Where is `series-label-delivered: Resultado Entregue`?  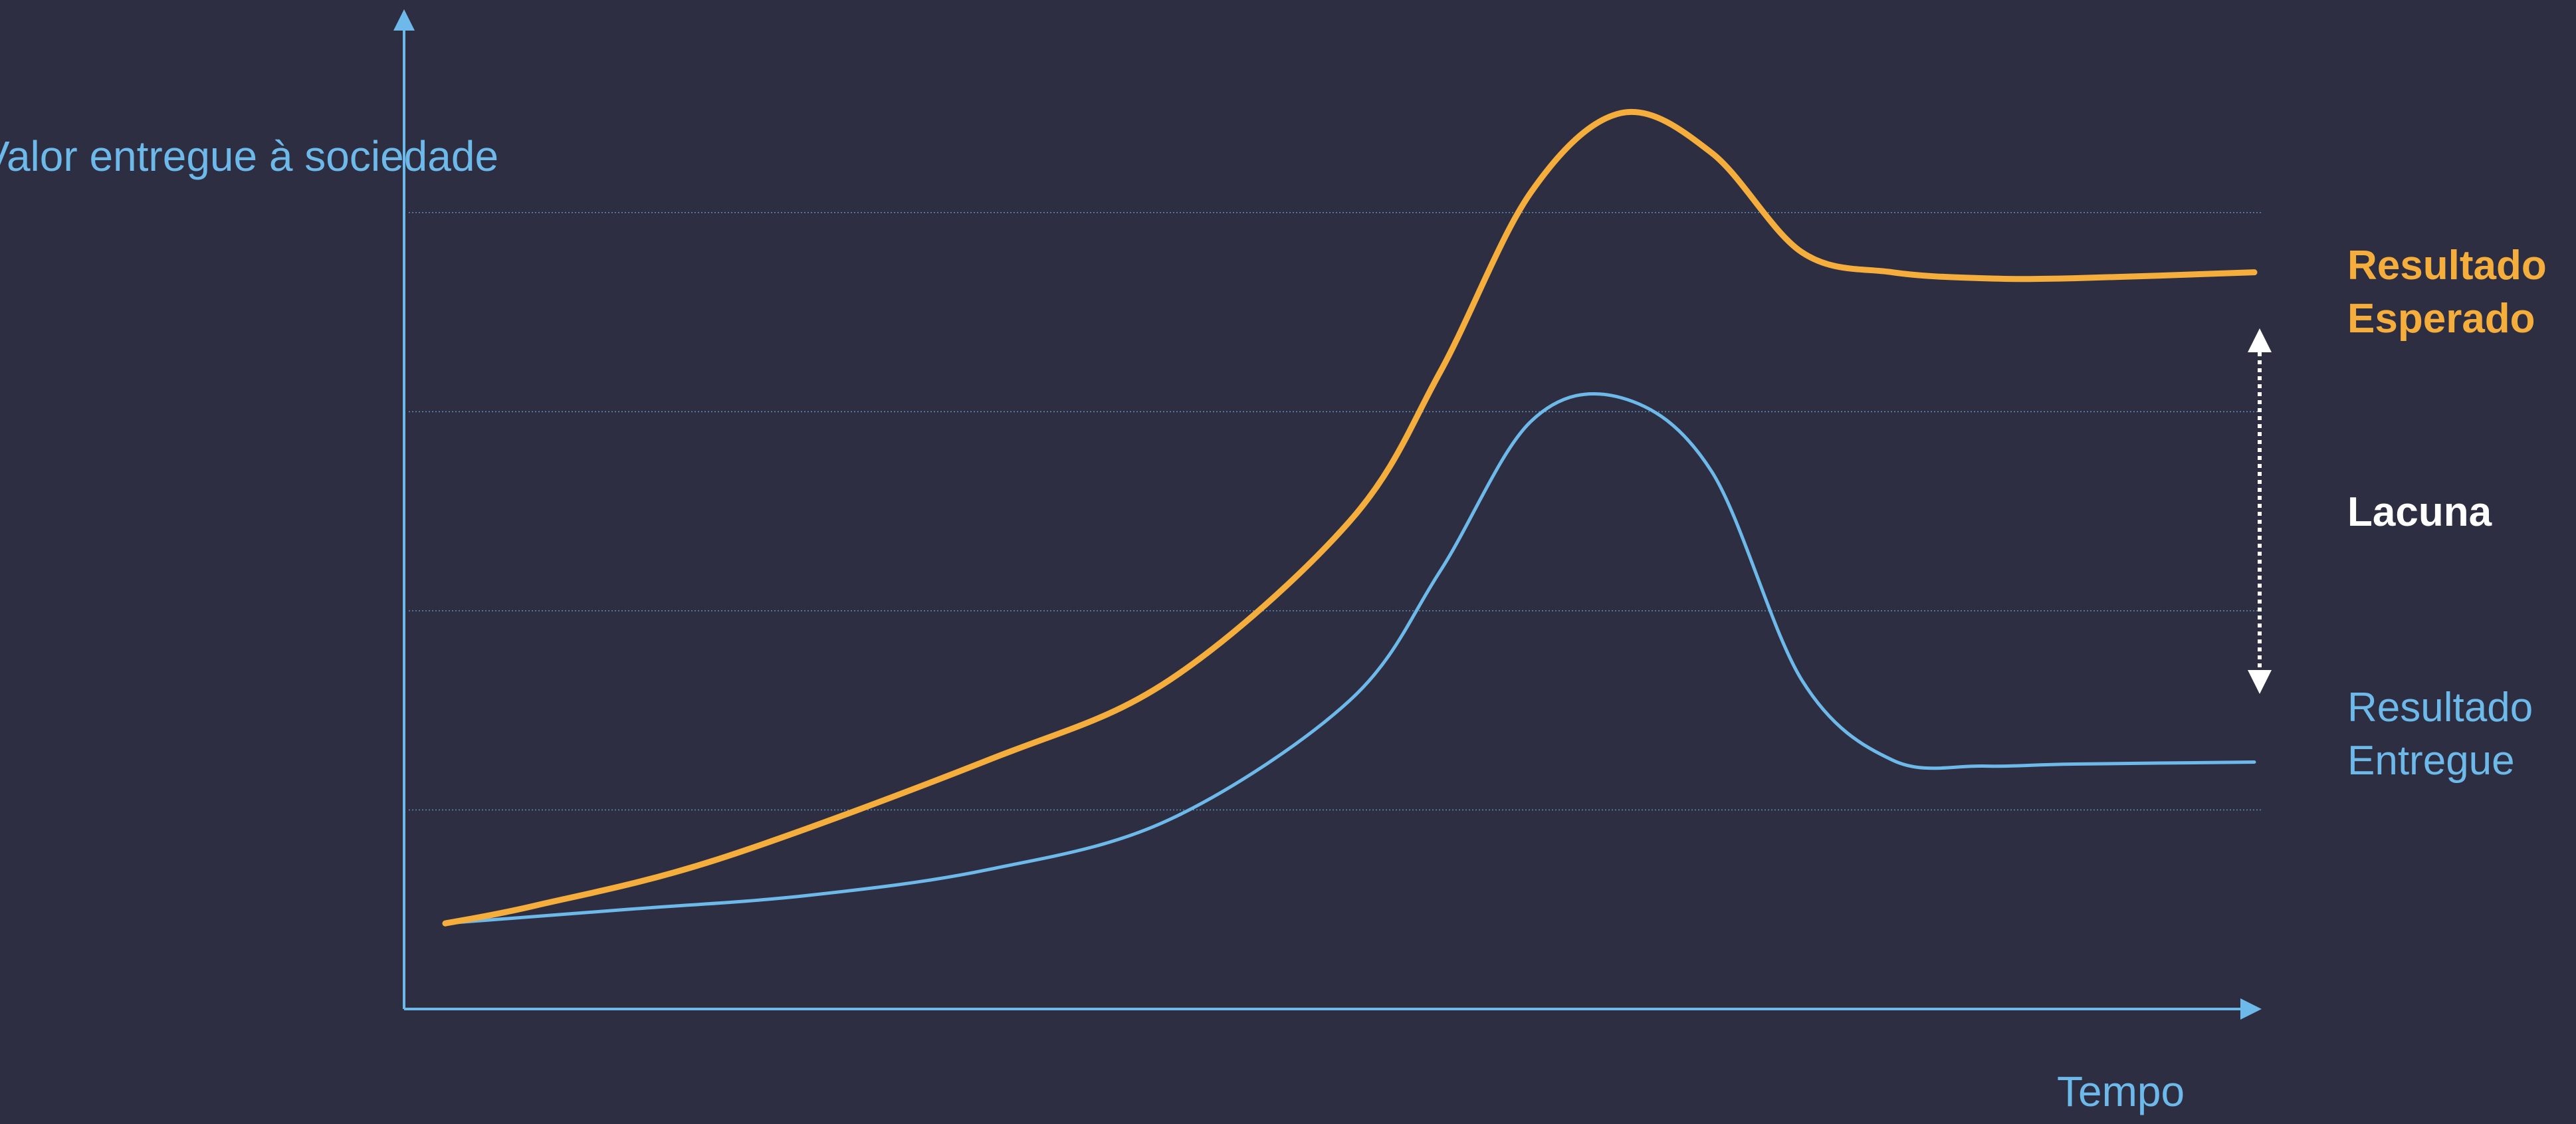 series-label-delivered: Resultado Entregue is located at coordinates (2440, 735).